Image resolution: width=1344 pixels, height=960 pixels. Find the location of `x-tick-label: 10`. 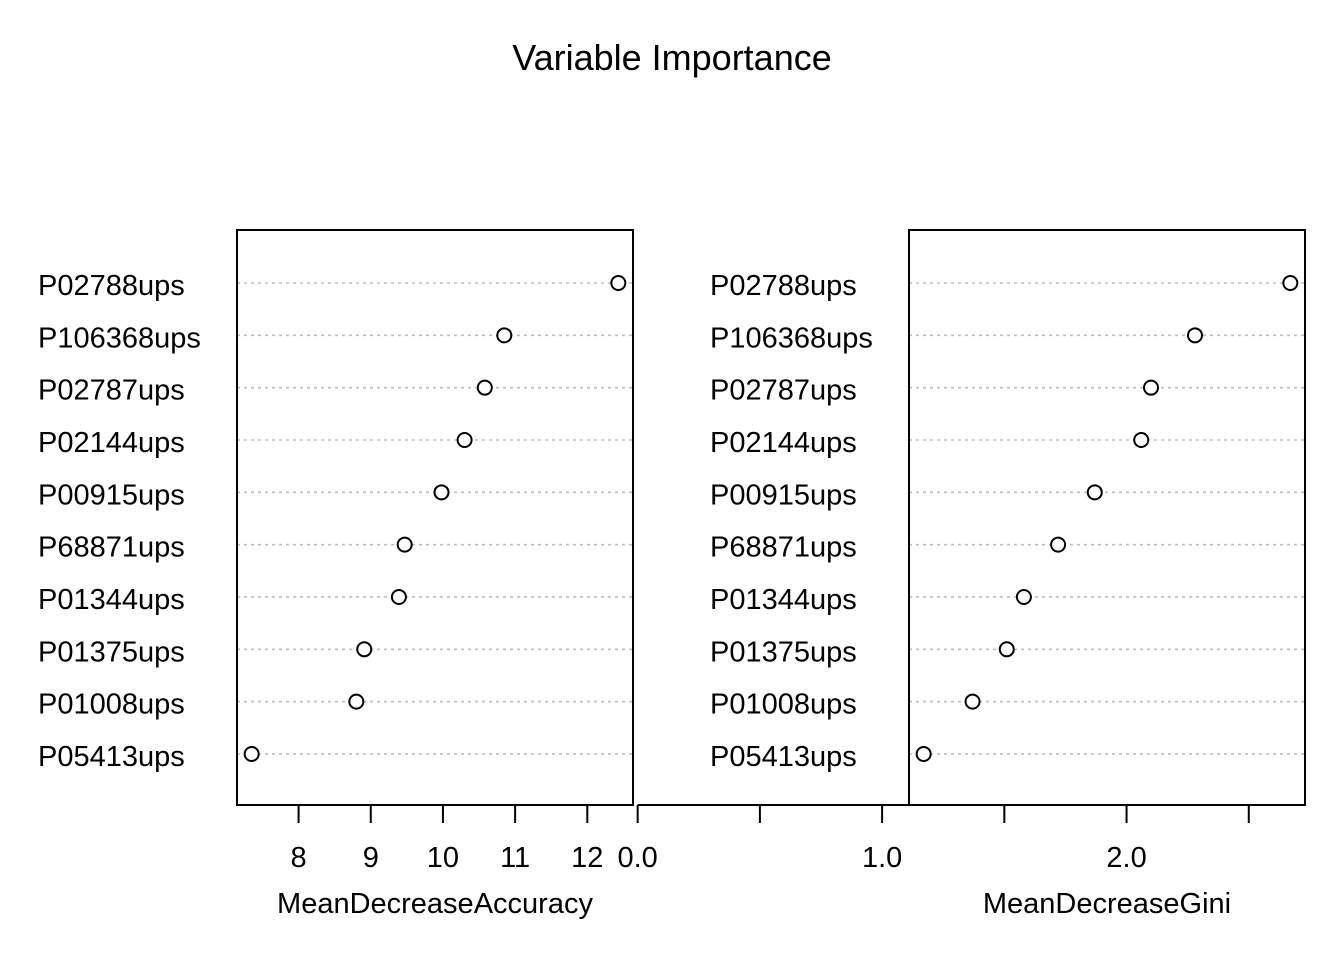

x-tick-label: 10 is located at coordinates (443, 858).